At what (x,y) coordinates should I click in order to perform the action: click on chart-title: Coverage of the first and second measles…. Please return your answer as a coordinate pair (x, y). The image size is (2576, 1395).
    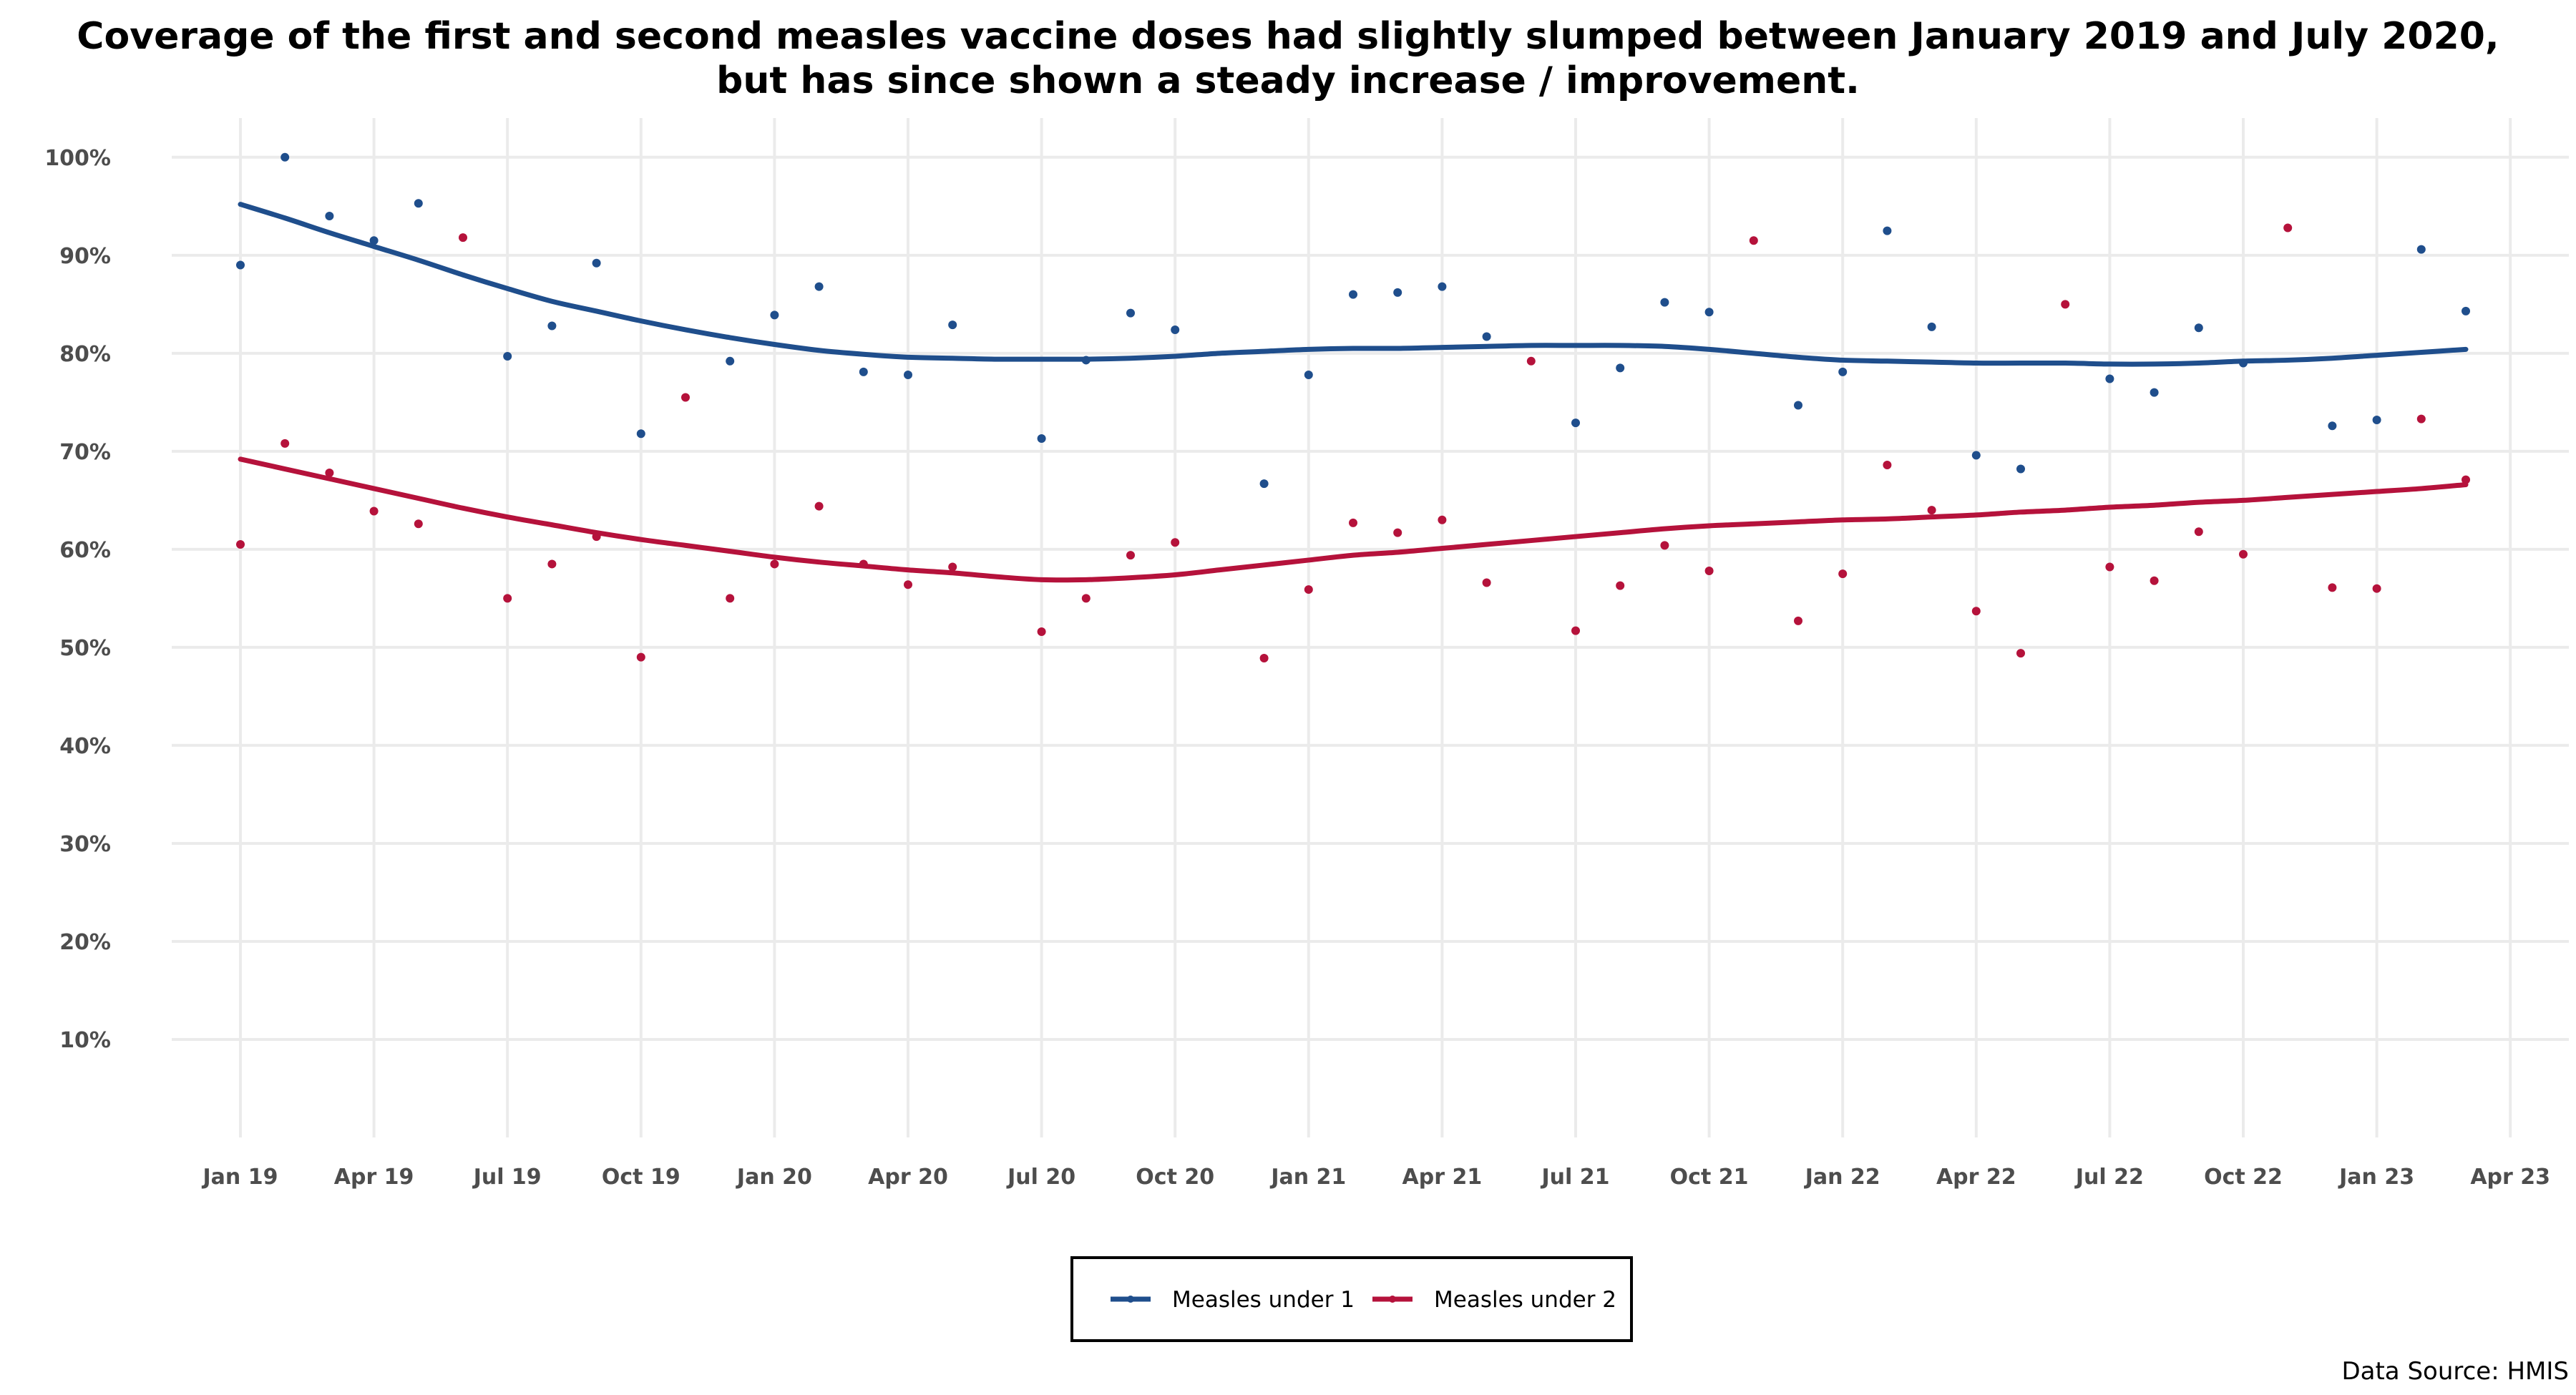
    Looking at the image, I should click on (1288, 59).